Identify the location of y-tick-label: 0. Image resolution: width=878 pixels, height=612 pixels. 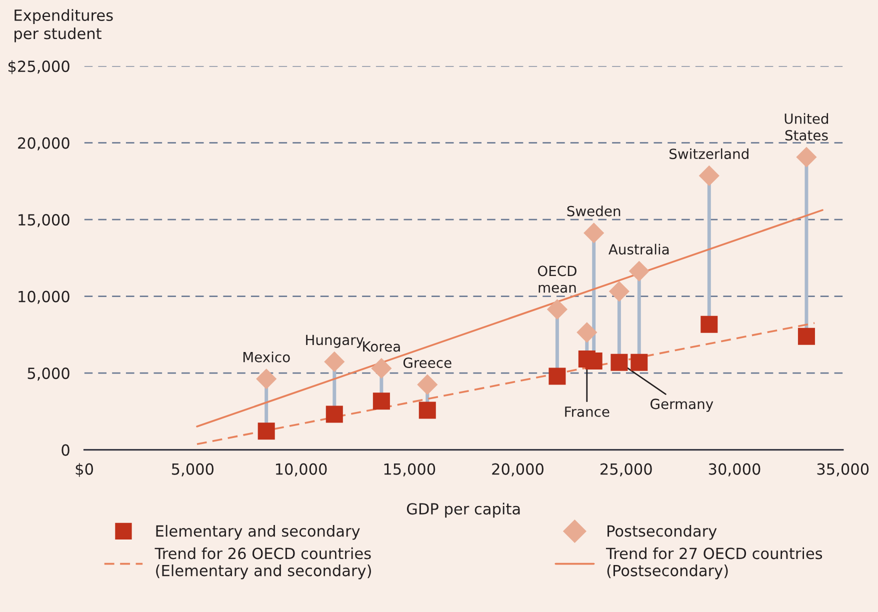
(66, 450).